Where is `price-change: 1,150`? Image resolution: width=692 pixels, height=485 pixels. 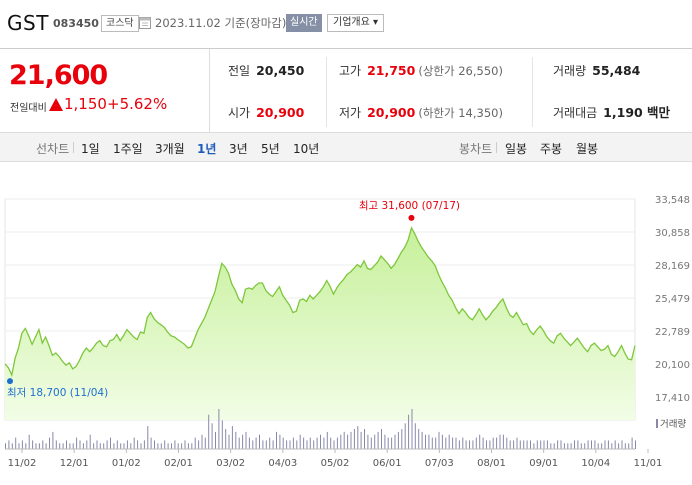 price-change: 1,150 is located at coordinates (85, 104).